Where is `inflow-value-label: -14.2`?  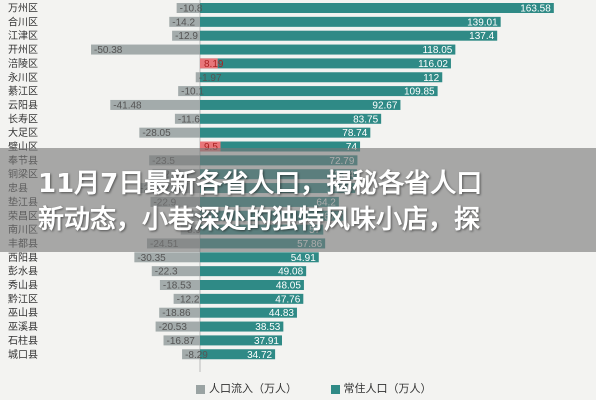 inflow-value-label: -14.2 is located at coordinates (183, 22).